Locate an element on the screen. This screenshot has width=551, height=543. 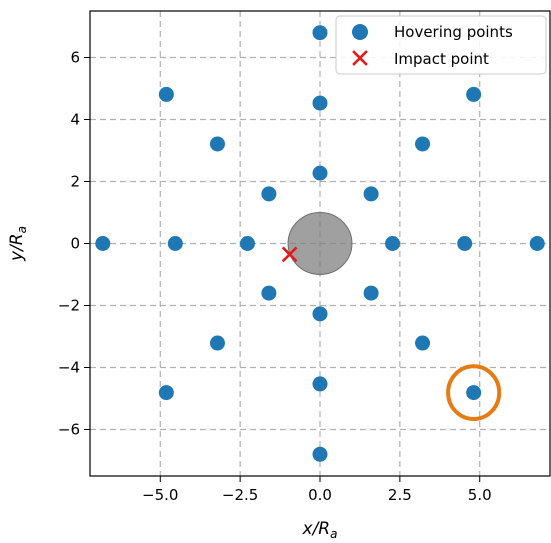
legend-impact-label: Impact point is located at coordinates (441, 59).